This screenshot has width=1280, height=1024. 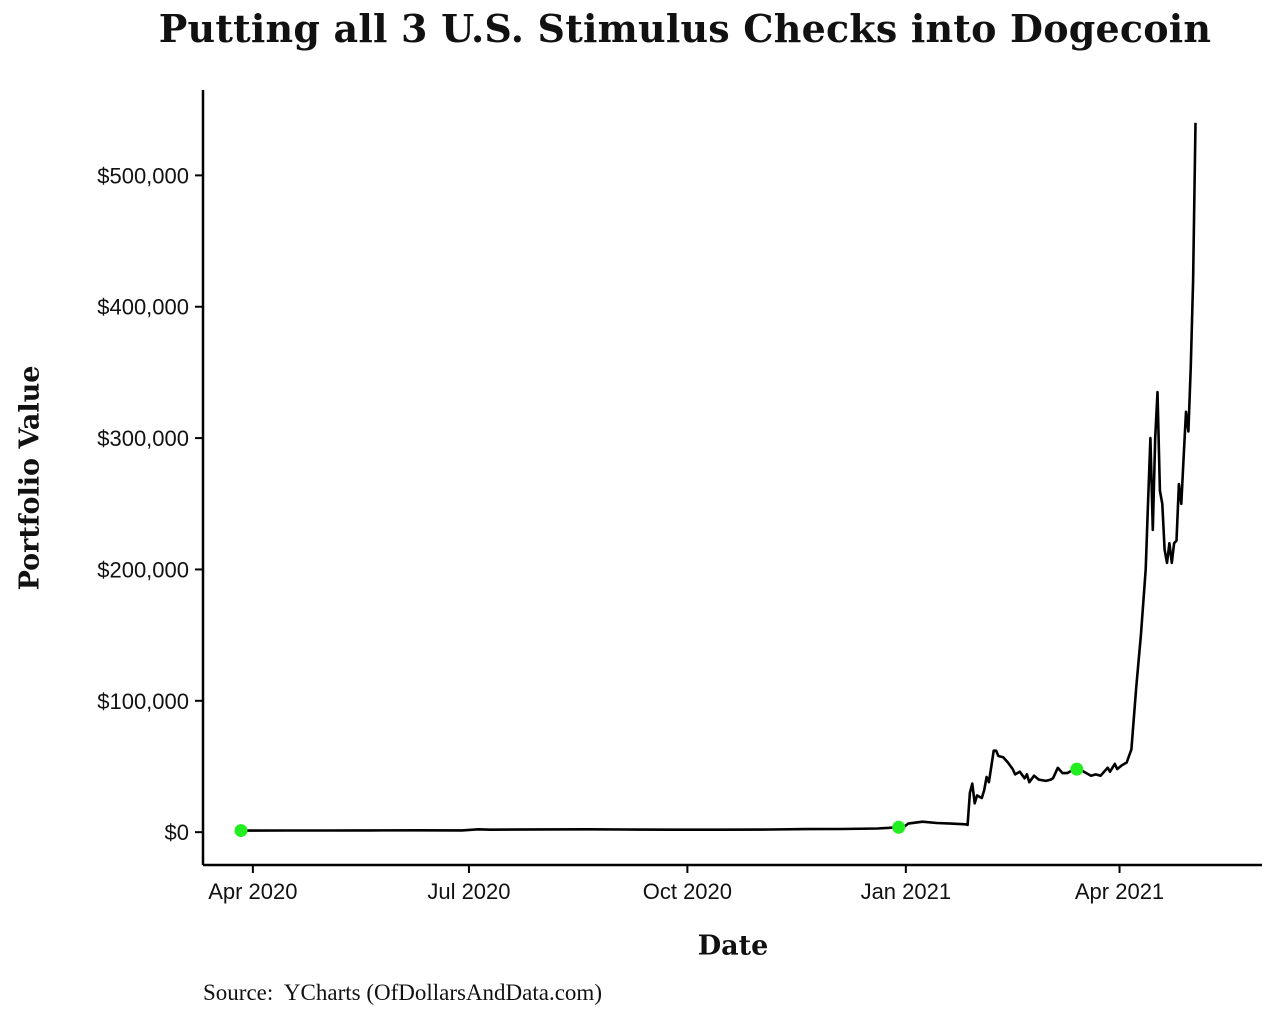 I want to click on x-axis-label: Date, so click(x=733, y=946).